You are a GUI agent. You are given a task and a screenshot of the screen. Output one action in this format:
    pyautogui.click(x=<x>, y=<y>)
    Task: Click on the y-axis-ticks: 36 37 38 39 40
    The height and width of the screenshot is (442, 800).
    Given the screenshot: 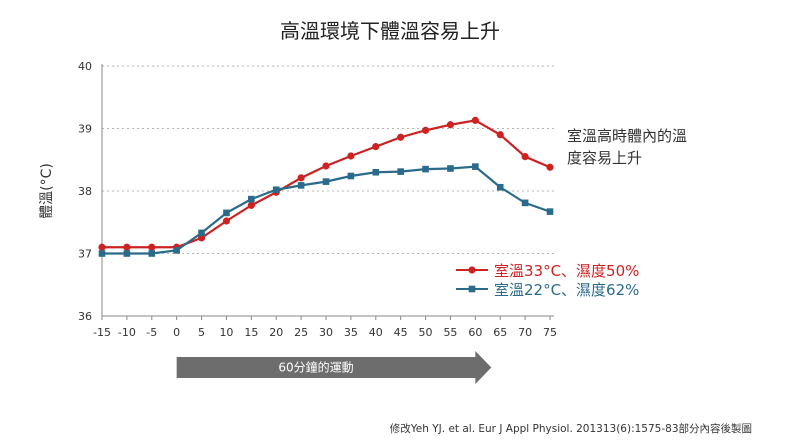 What is the action you would take?
    pyautogui.click(x=85, y=191)
    